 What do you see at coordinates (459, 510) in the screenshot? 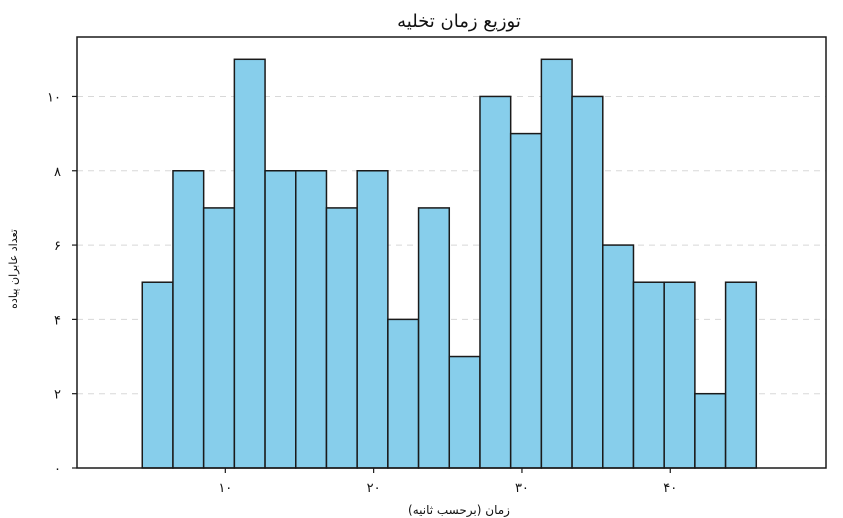
I see `x-axis-label: زمان (برحسب ثانیه)` at bounding box center [459, 510].